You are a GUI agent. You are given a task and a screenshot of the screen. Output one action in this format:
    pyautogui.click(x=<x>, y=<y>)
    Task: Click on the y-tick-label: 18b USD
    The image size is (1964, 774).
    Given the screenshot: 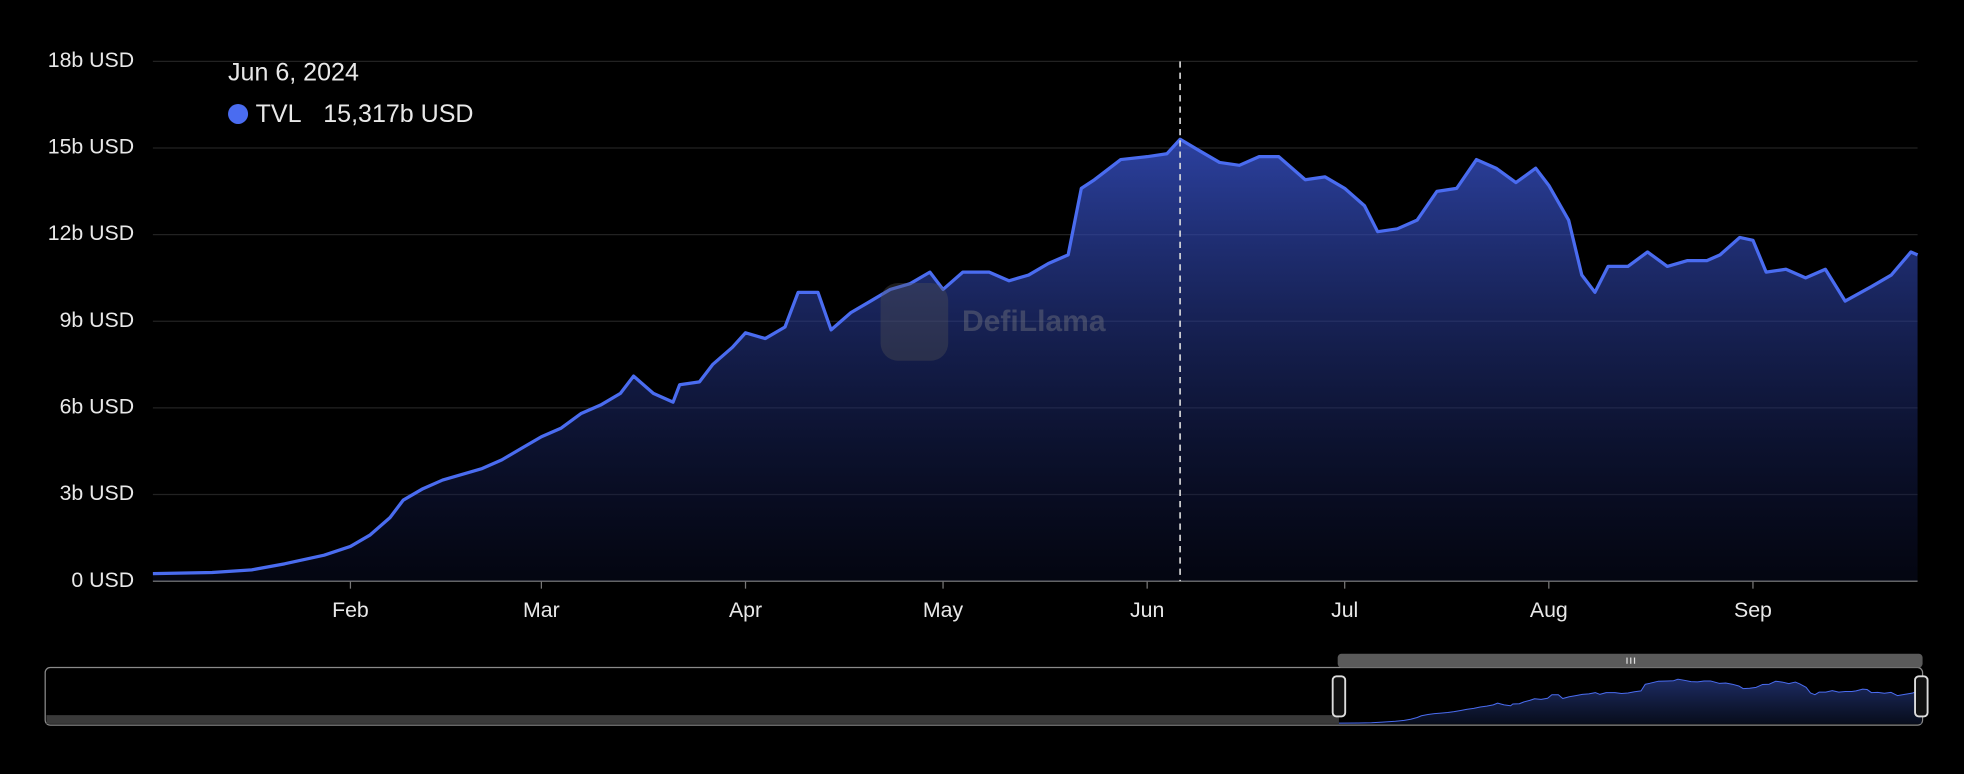 What is the action you would take?
    pyautogui.click(x=91, y=60)
    